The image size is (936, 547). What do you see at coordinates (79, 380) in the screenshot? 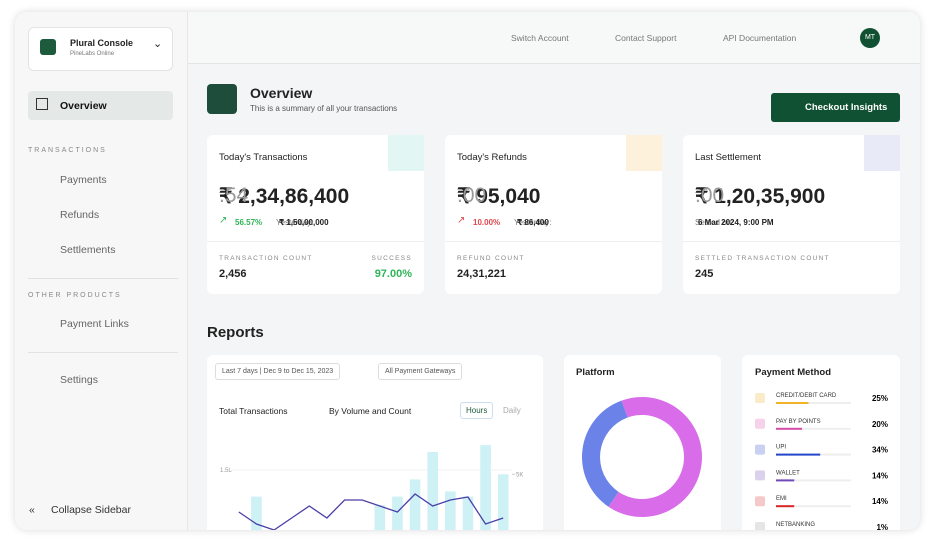
I see `nav-item: Settings` at bounding box center [79, 380].